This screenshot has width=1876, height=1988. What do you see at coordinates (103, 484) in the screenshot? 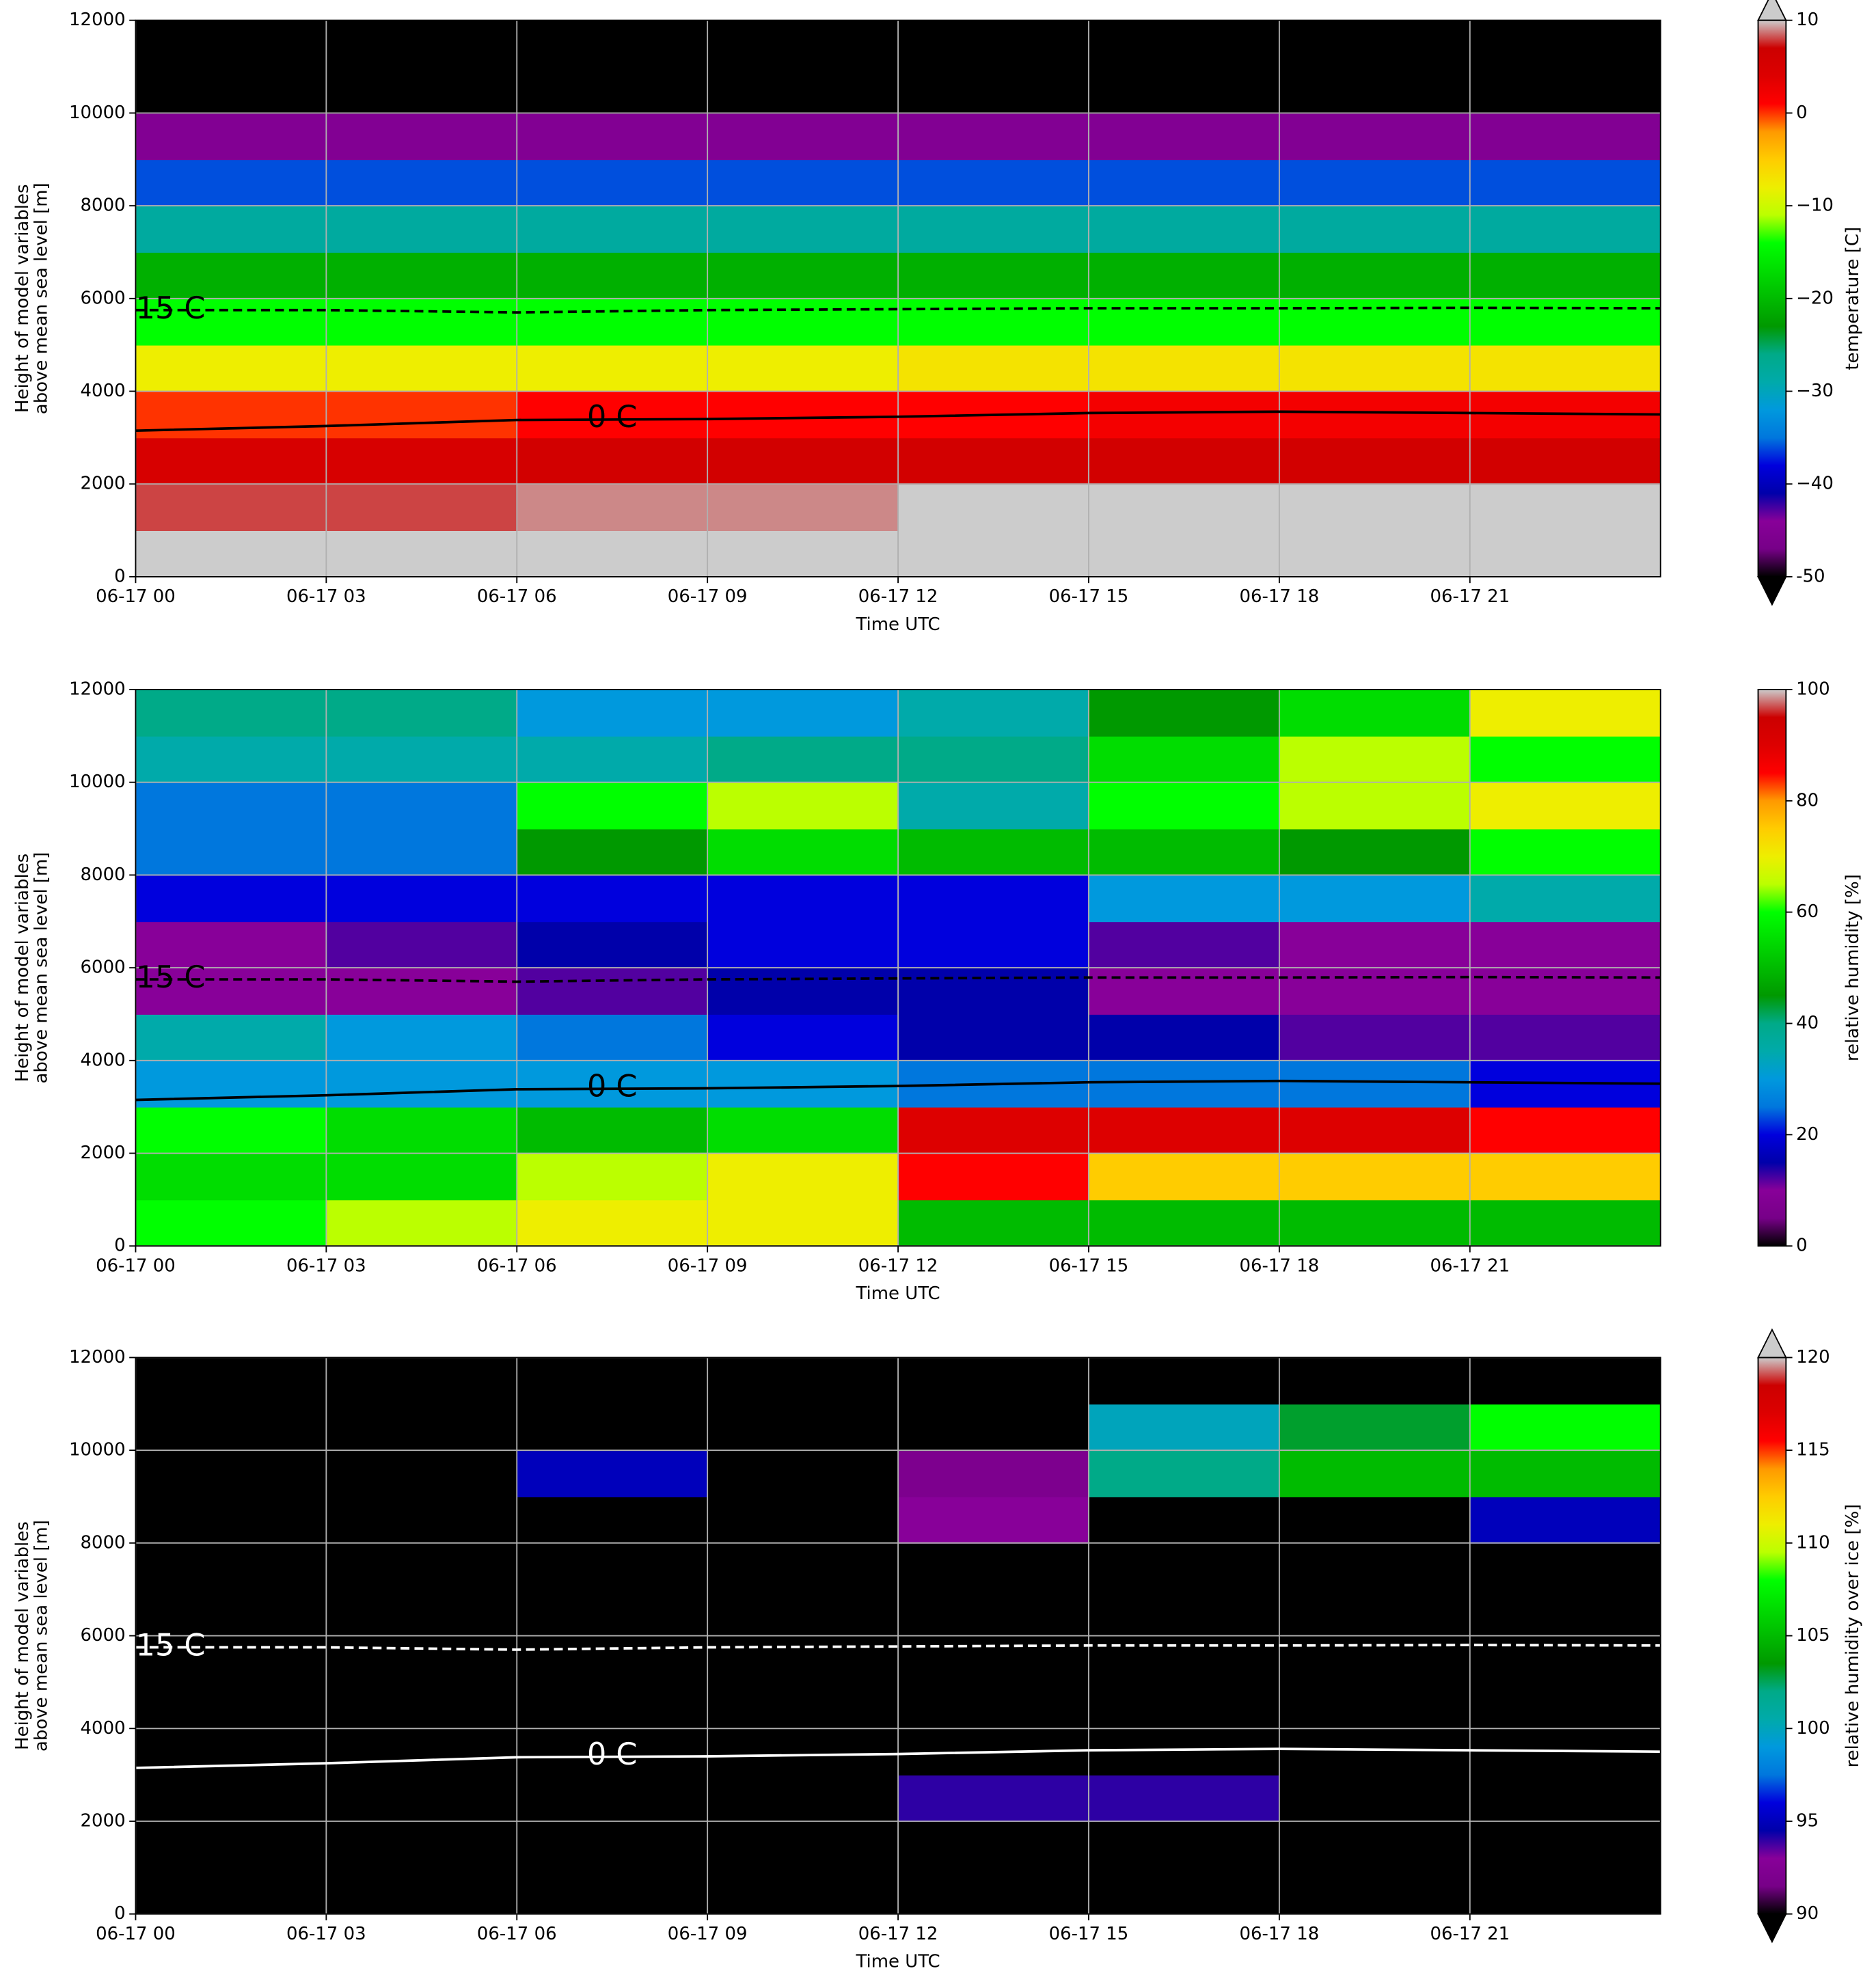
I see `y-tick-label: 2000` at bounding box center [103, 484].